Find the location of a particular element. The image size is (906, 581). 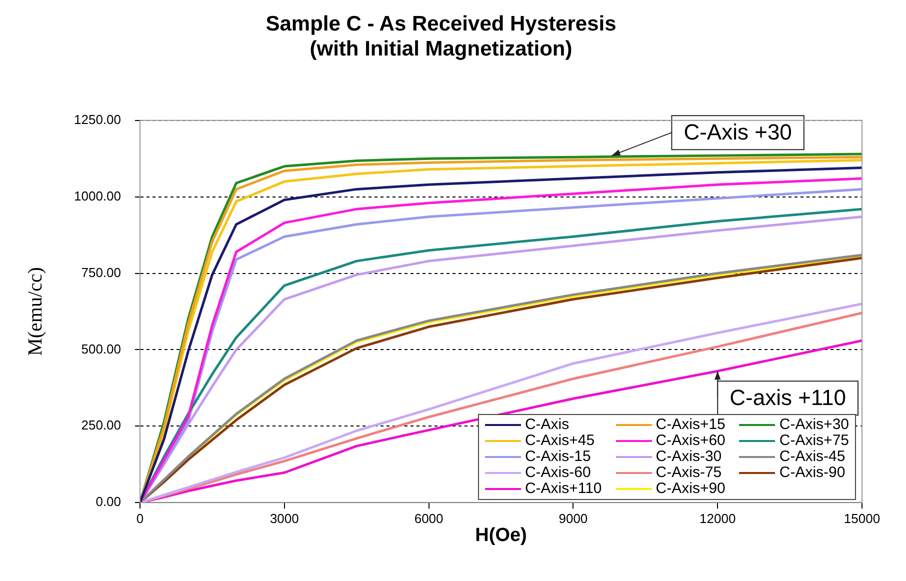

legend-label: C-Axis-75 is located at coordinates (689, 472).